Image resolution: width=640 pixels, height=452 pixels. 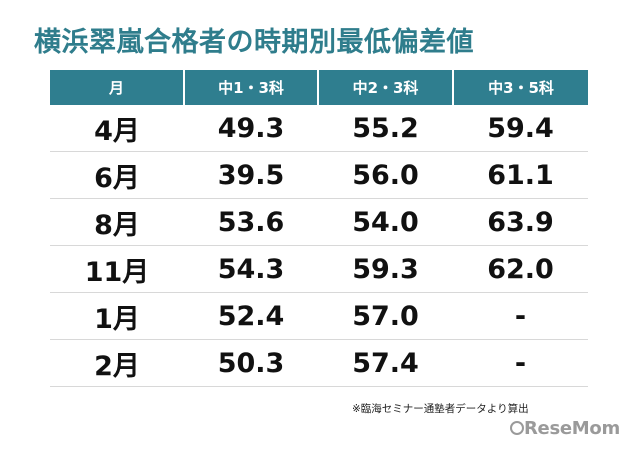 What do you see at coordinates (117, 316) in the screenshot?
I see `month-cell: 1月` at bounding box center [117, 316].